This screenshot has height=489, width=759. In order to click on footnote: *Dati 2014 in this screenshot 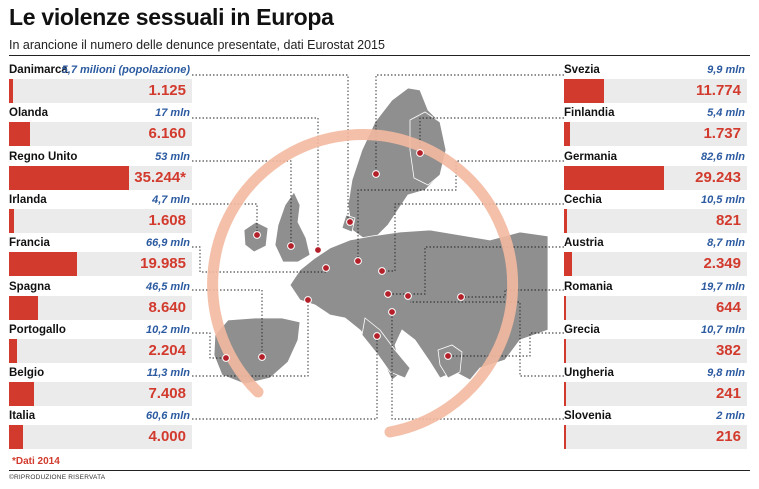, I will do `click(36, 461)`.